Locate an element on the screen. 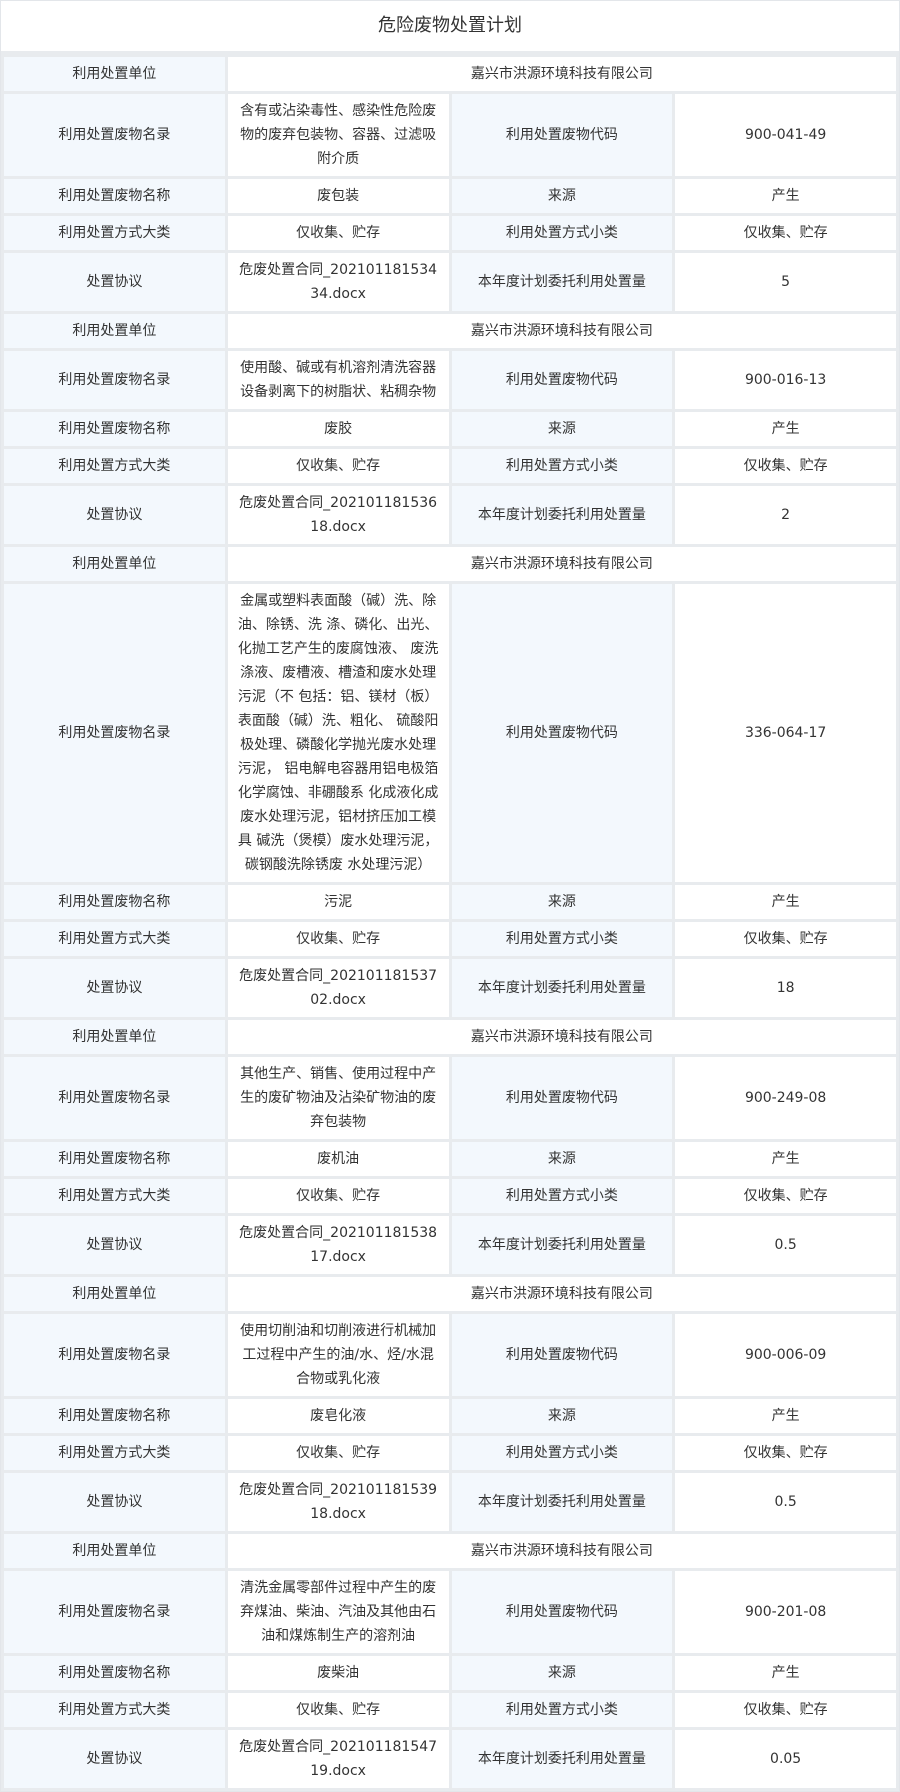 The height and width of the screenshot is (1792, 900). value-catalog: 清洗金属零部件过程中产生的废弃煤油、柴油、汽油及其他由石油和煤炼制生产的溶剂油 is located at coordinates (338, 1612).